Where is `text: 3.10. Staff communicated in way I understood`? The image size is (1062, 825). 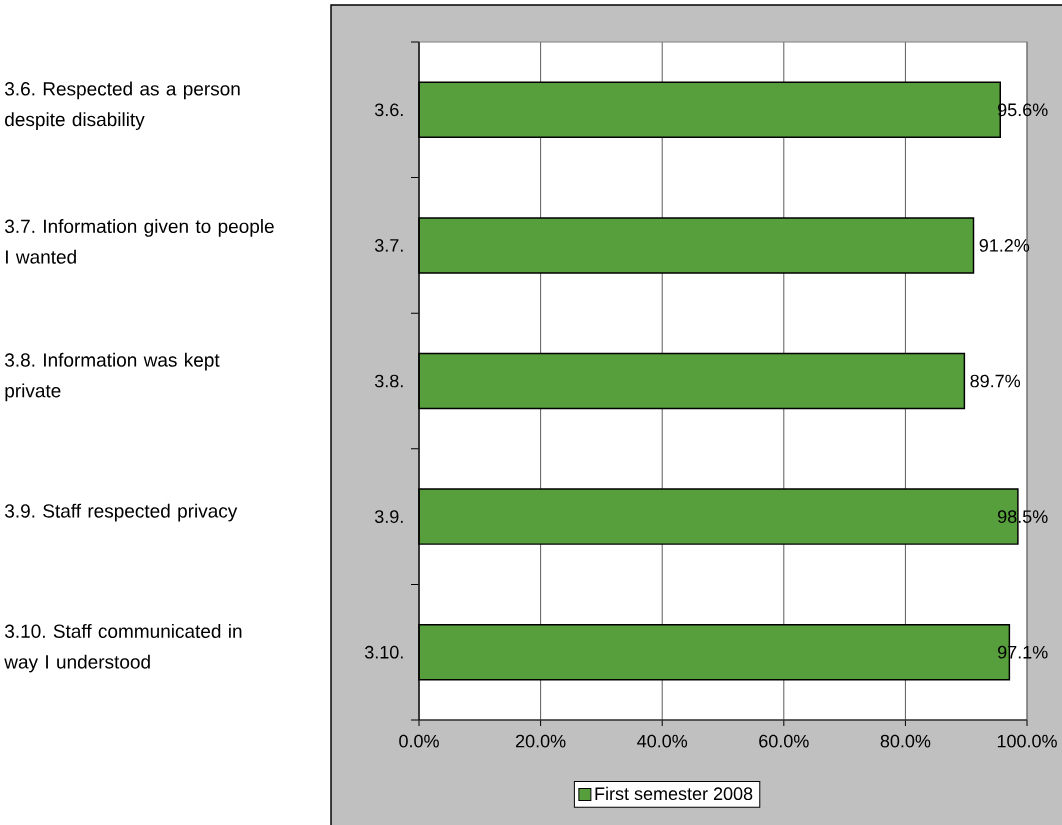 text: 3.10. Staff communicated in way I understood is located at coordinates (123, 648).